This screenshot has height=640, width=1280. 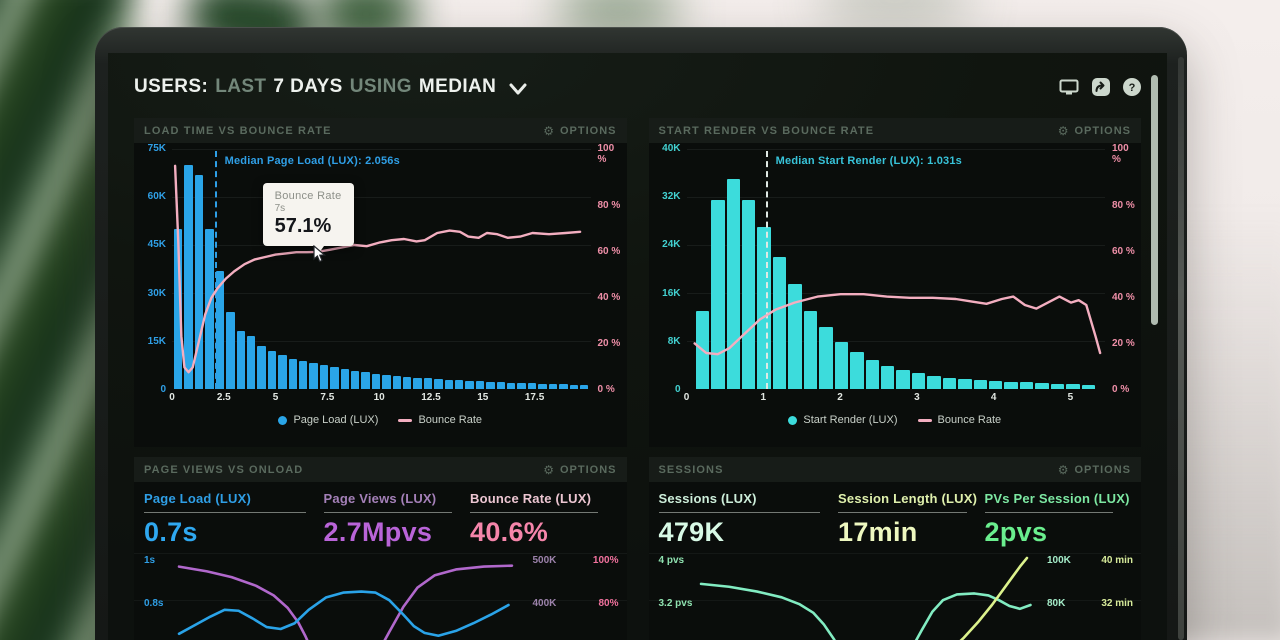 I want to click on axis-tick-label: 100 %, so click(x=1120, y=154).